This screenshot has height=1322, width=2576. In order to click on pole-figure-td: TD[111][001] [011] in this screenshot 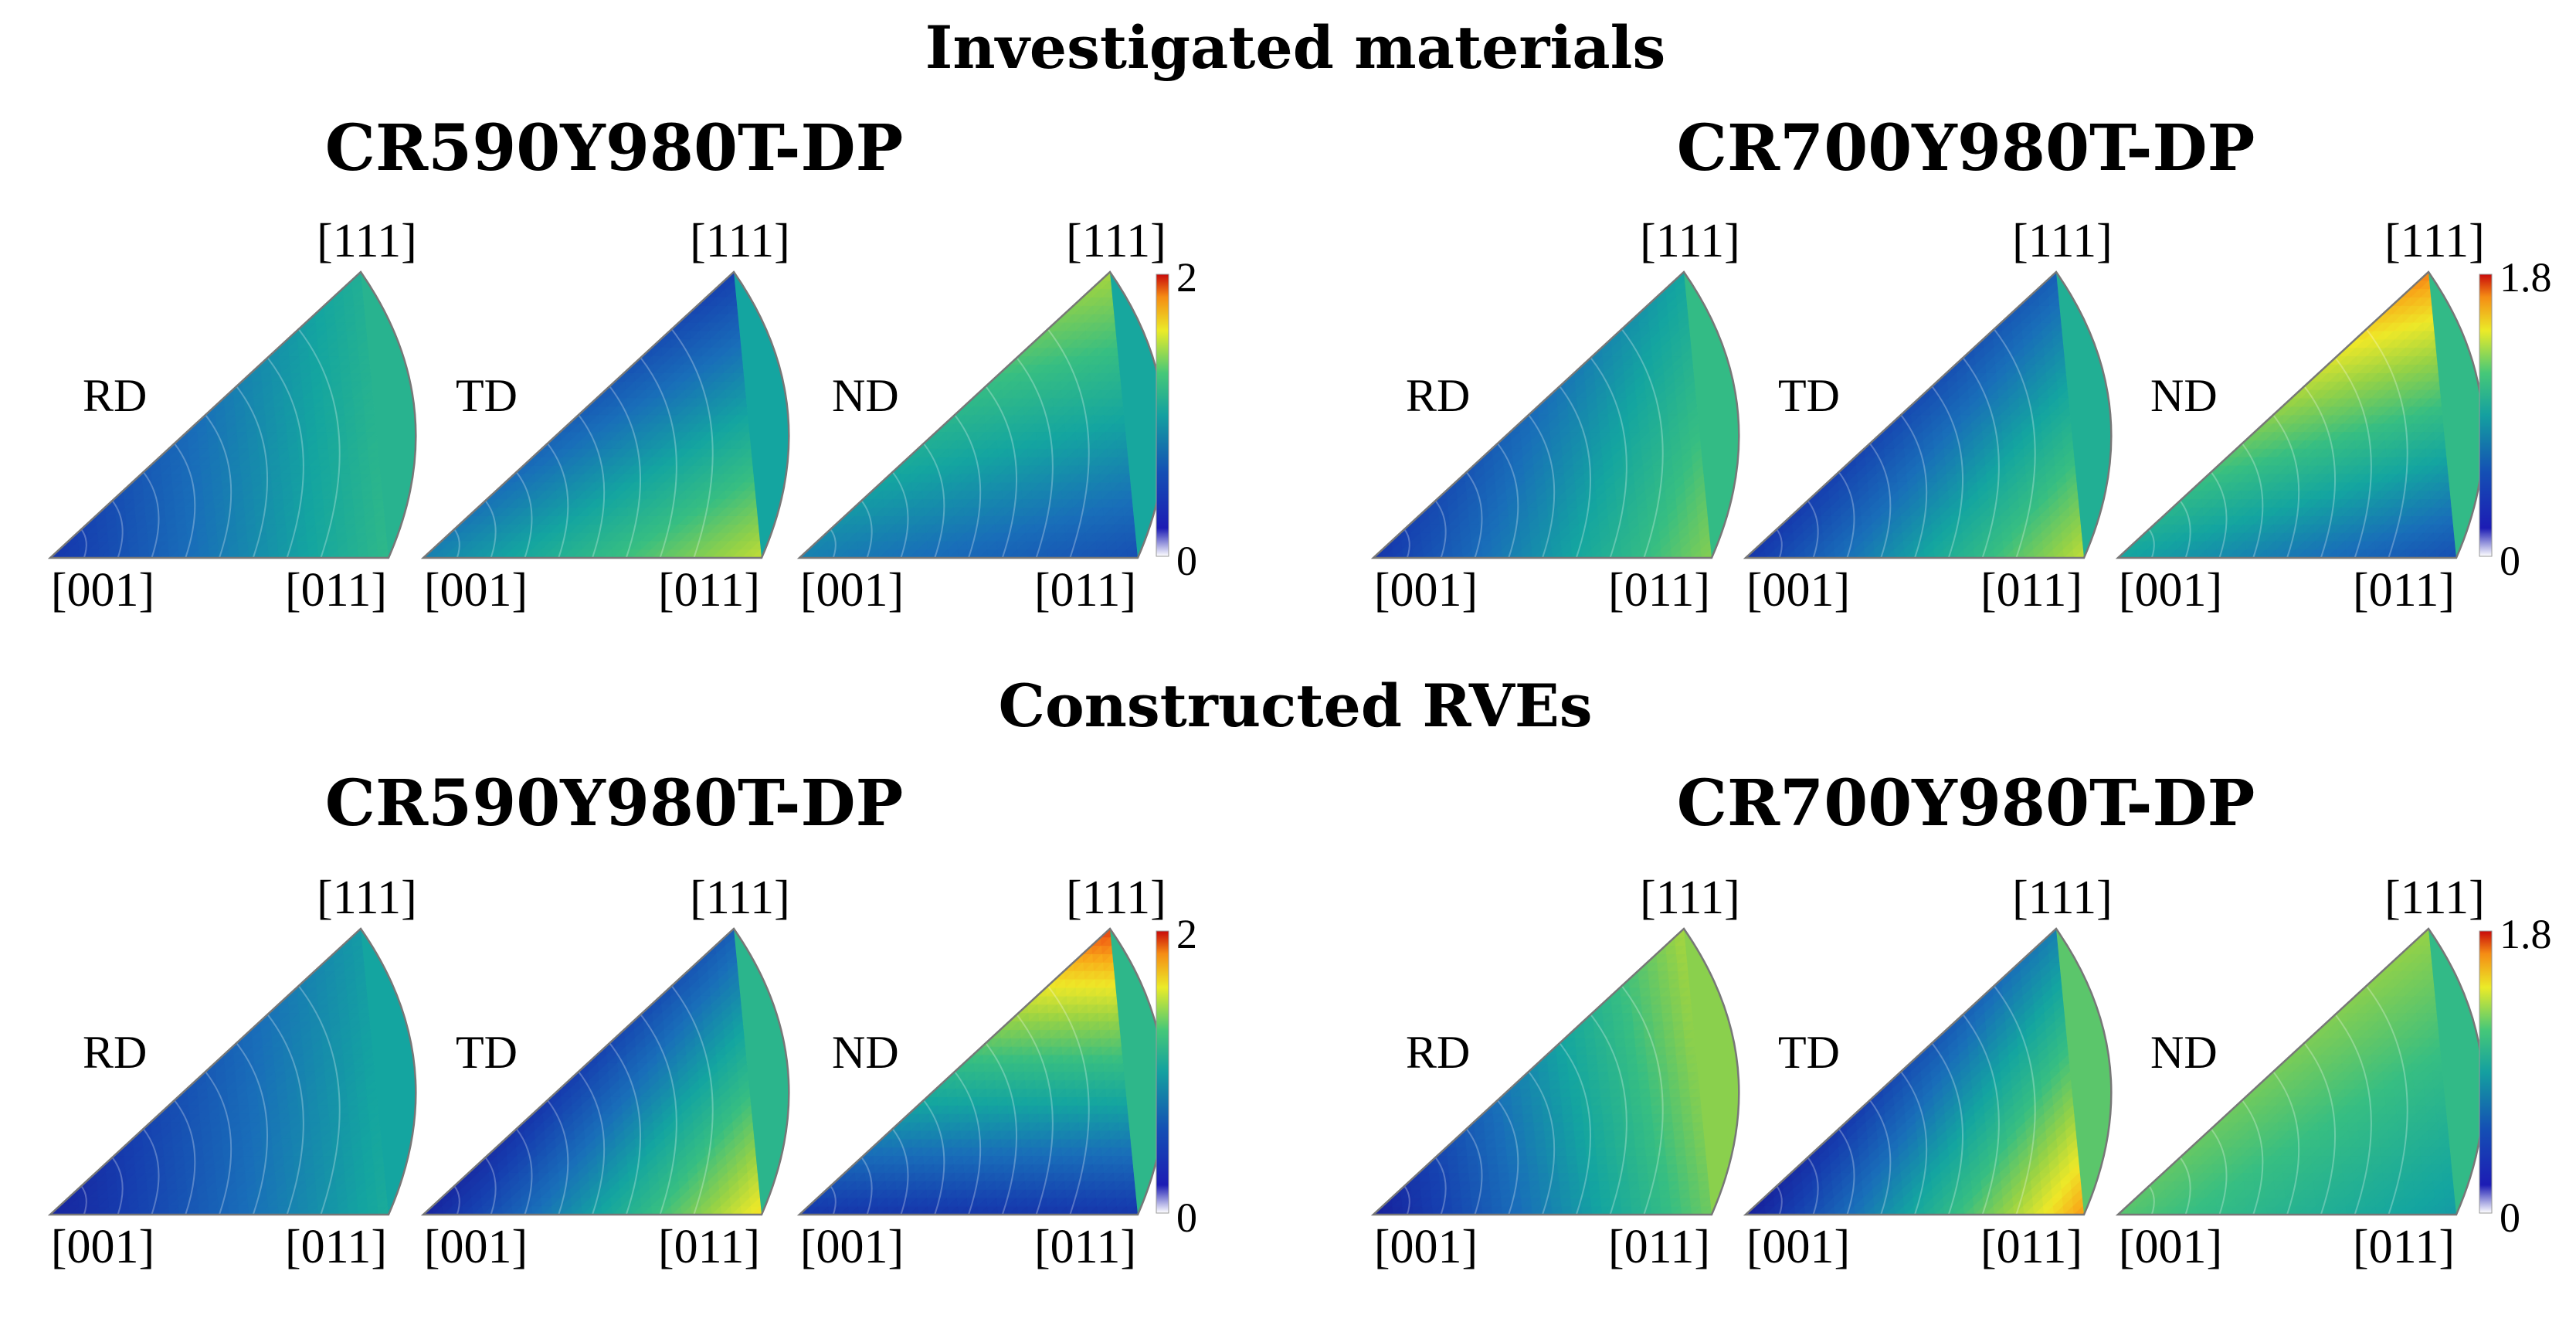, I will do `click(1928, 416)`.